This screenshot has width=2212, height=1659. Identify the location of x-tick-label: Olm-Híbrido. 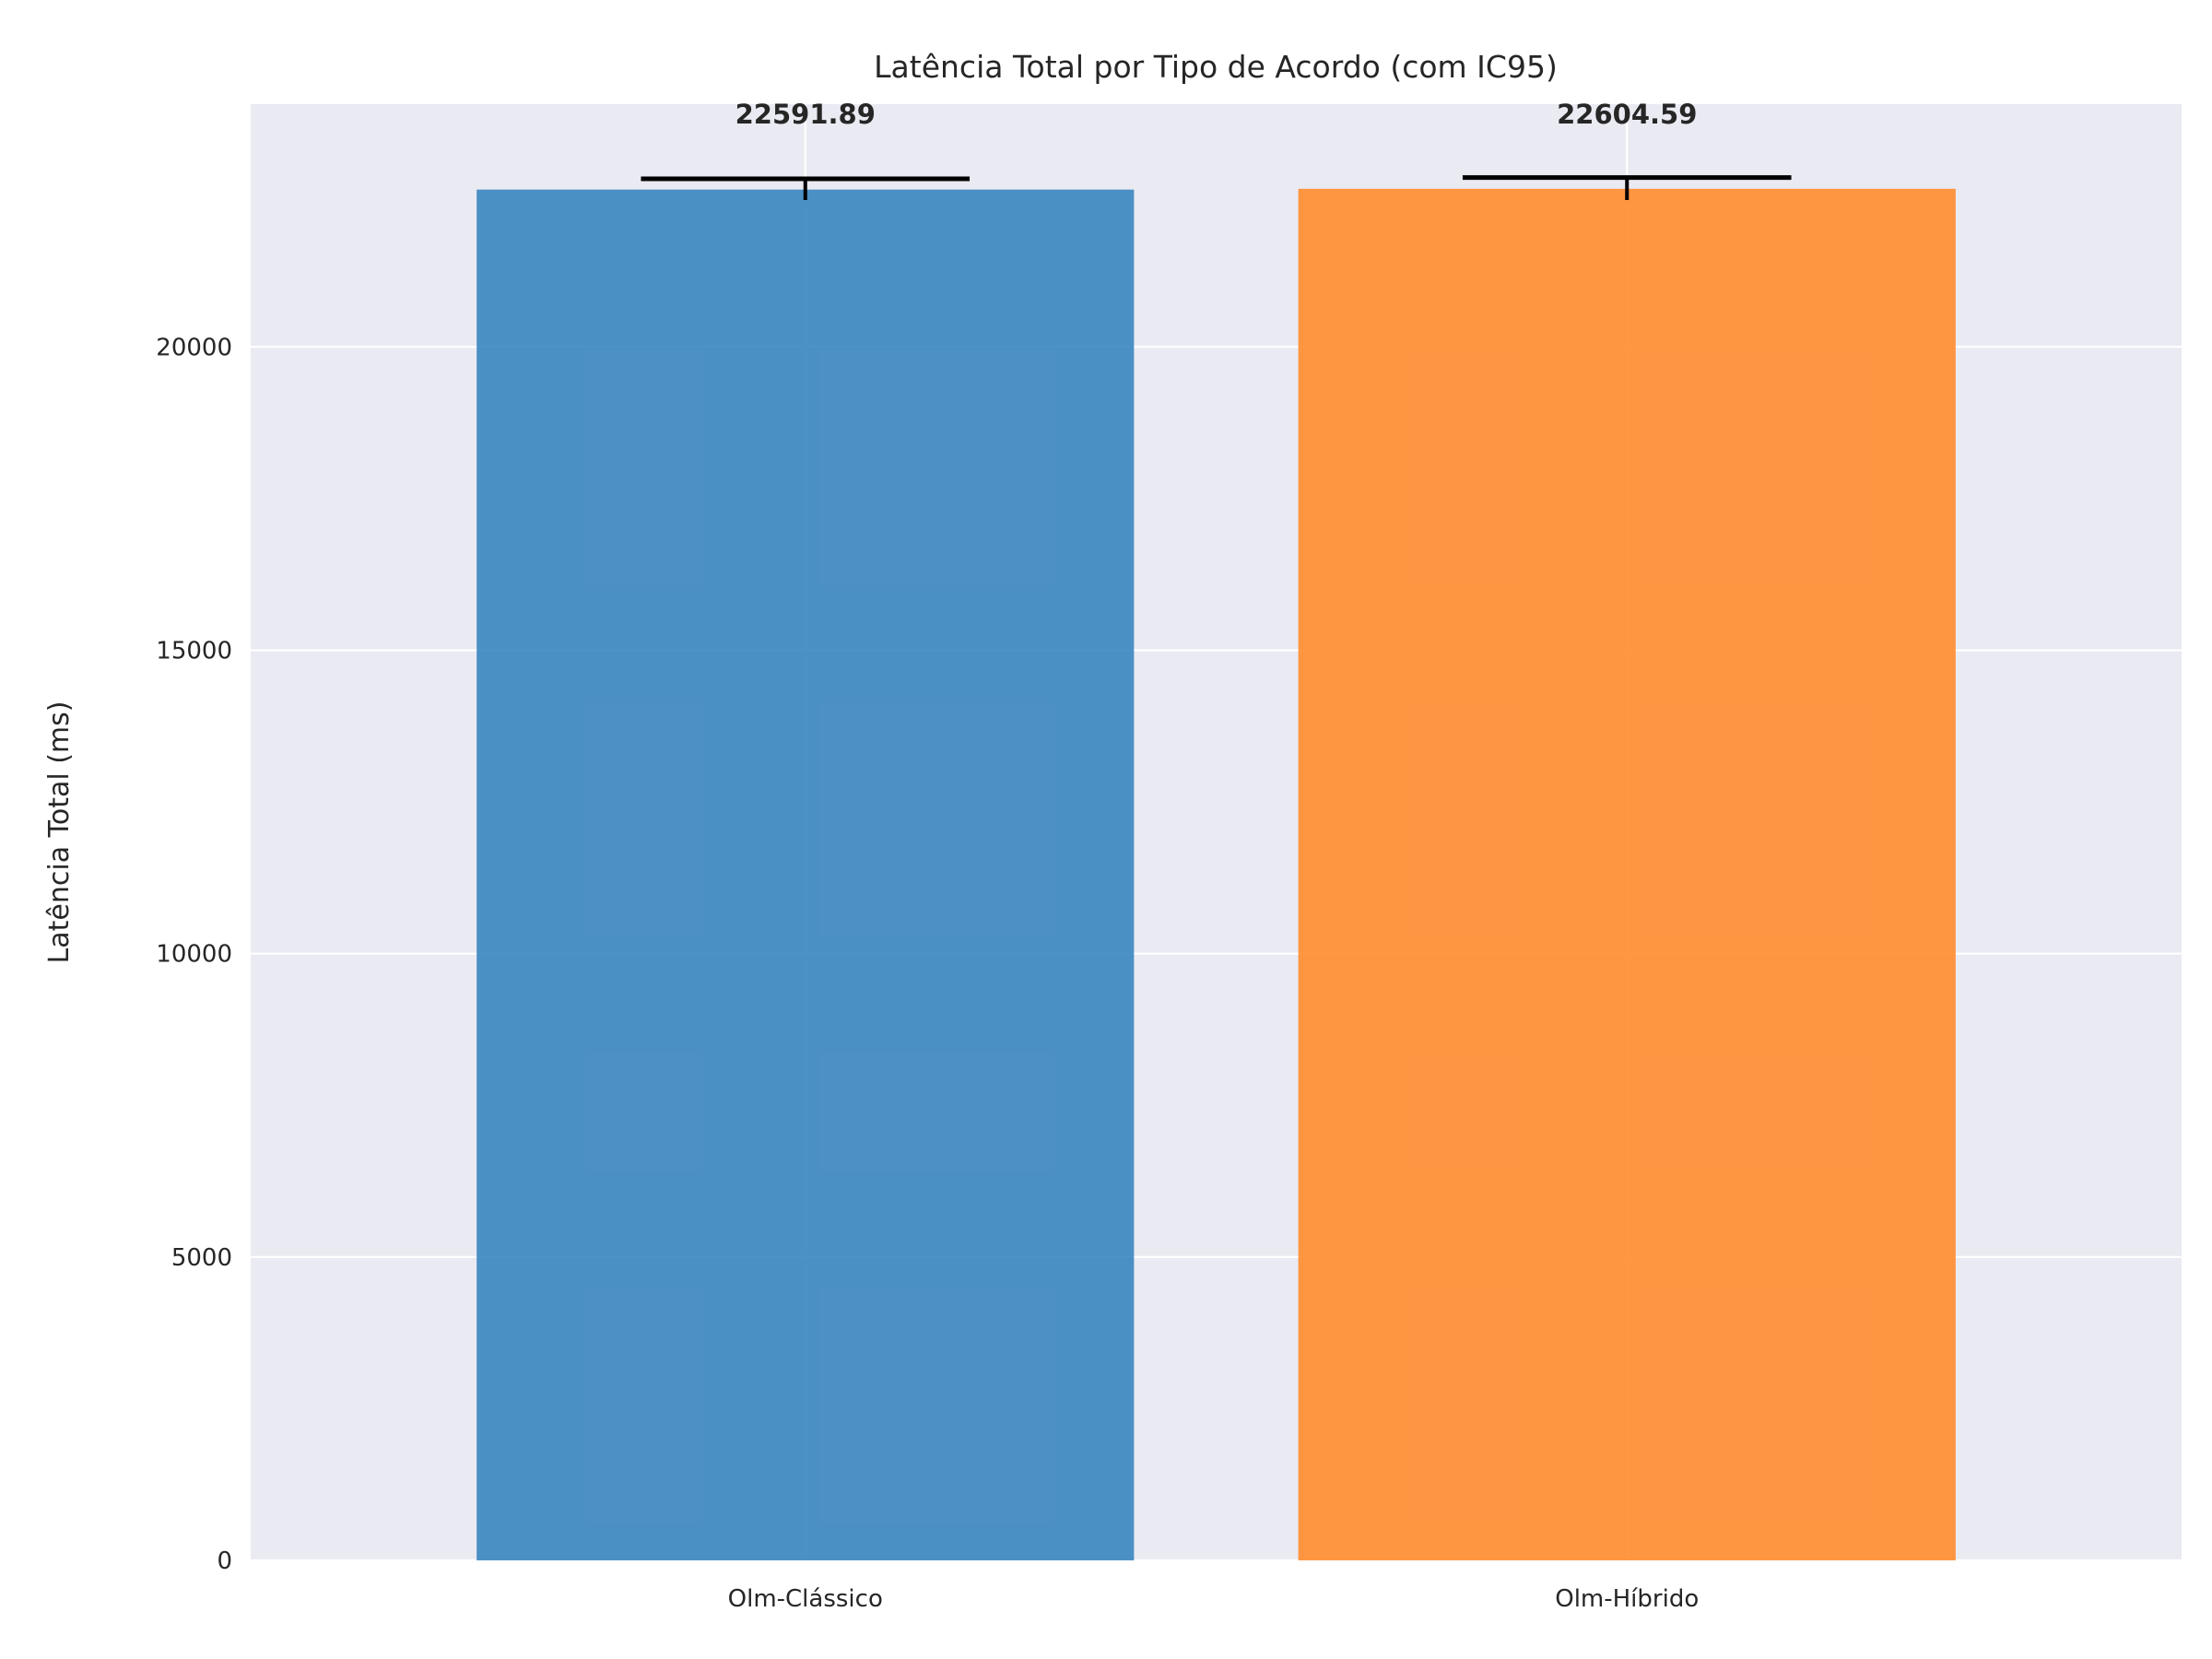
(1627, 1599).